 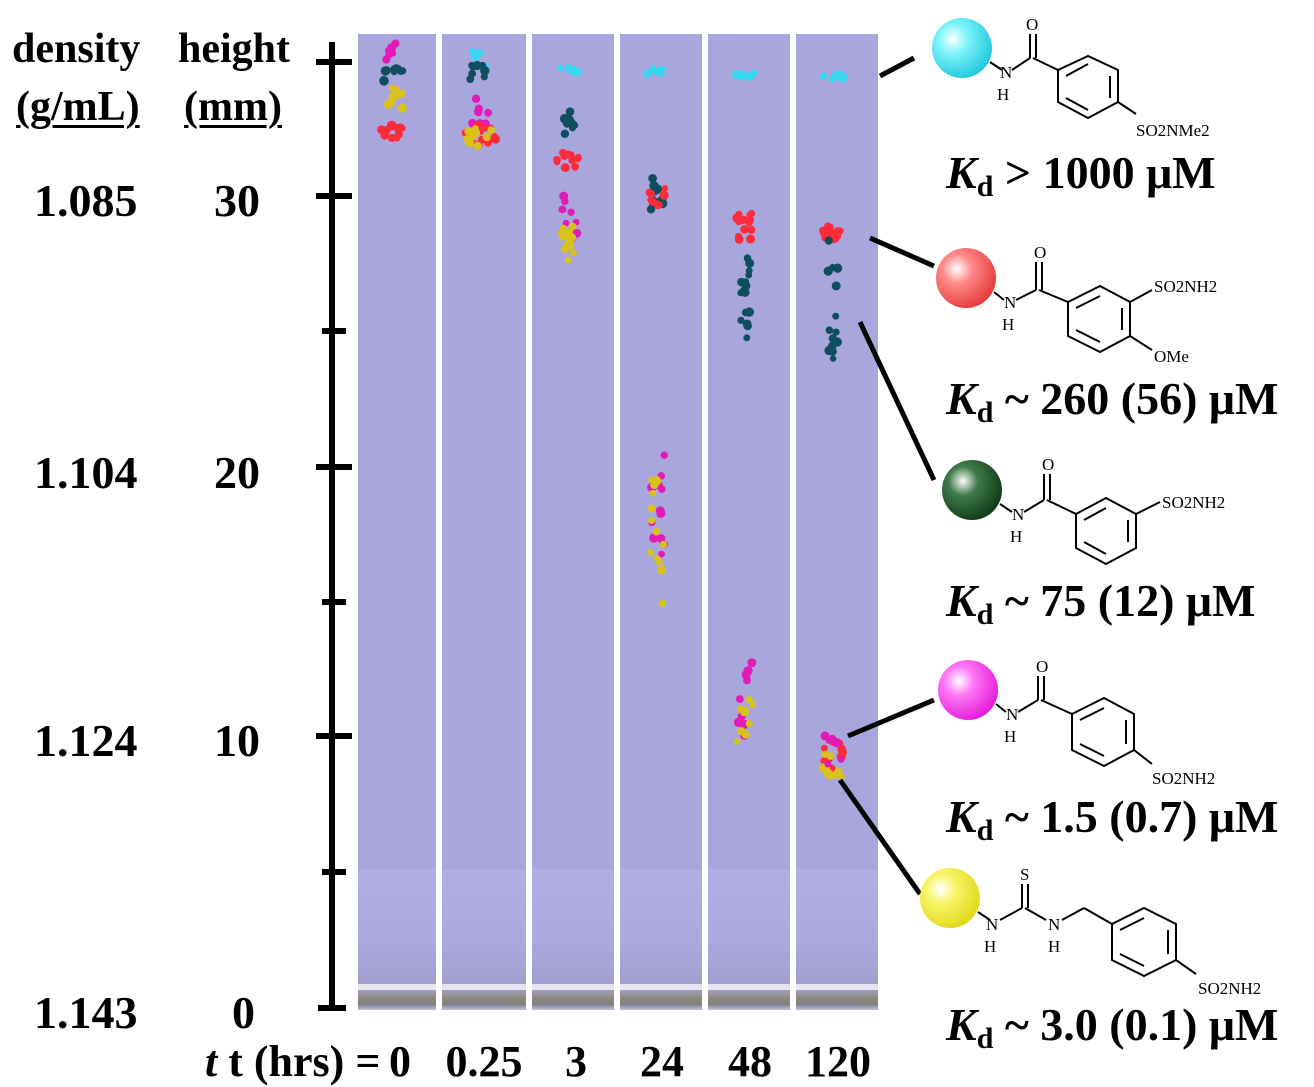 I want to click on kd-label: Kd ~ 75 (12) μM, so click(x=1101, y=603).